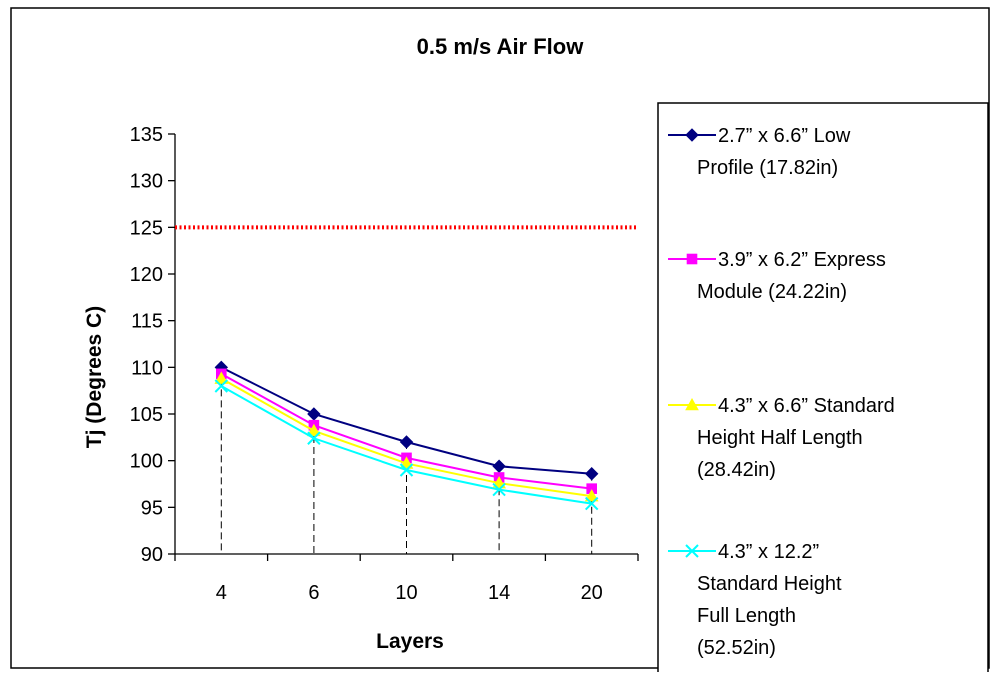  Describe the element at coordinates (780, 438) in the screenshot. I see `legend-label: Height Half Length` at that location.